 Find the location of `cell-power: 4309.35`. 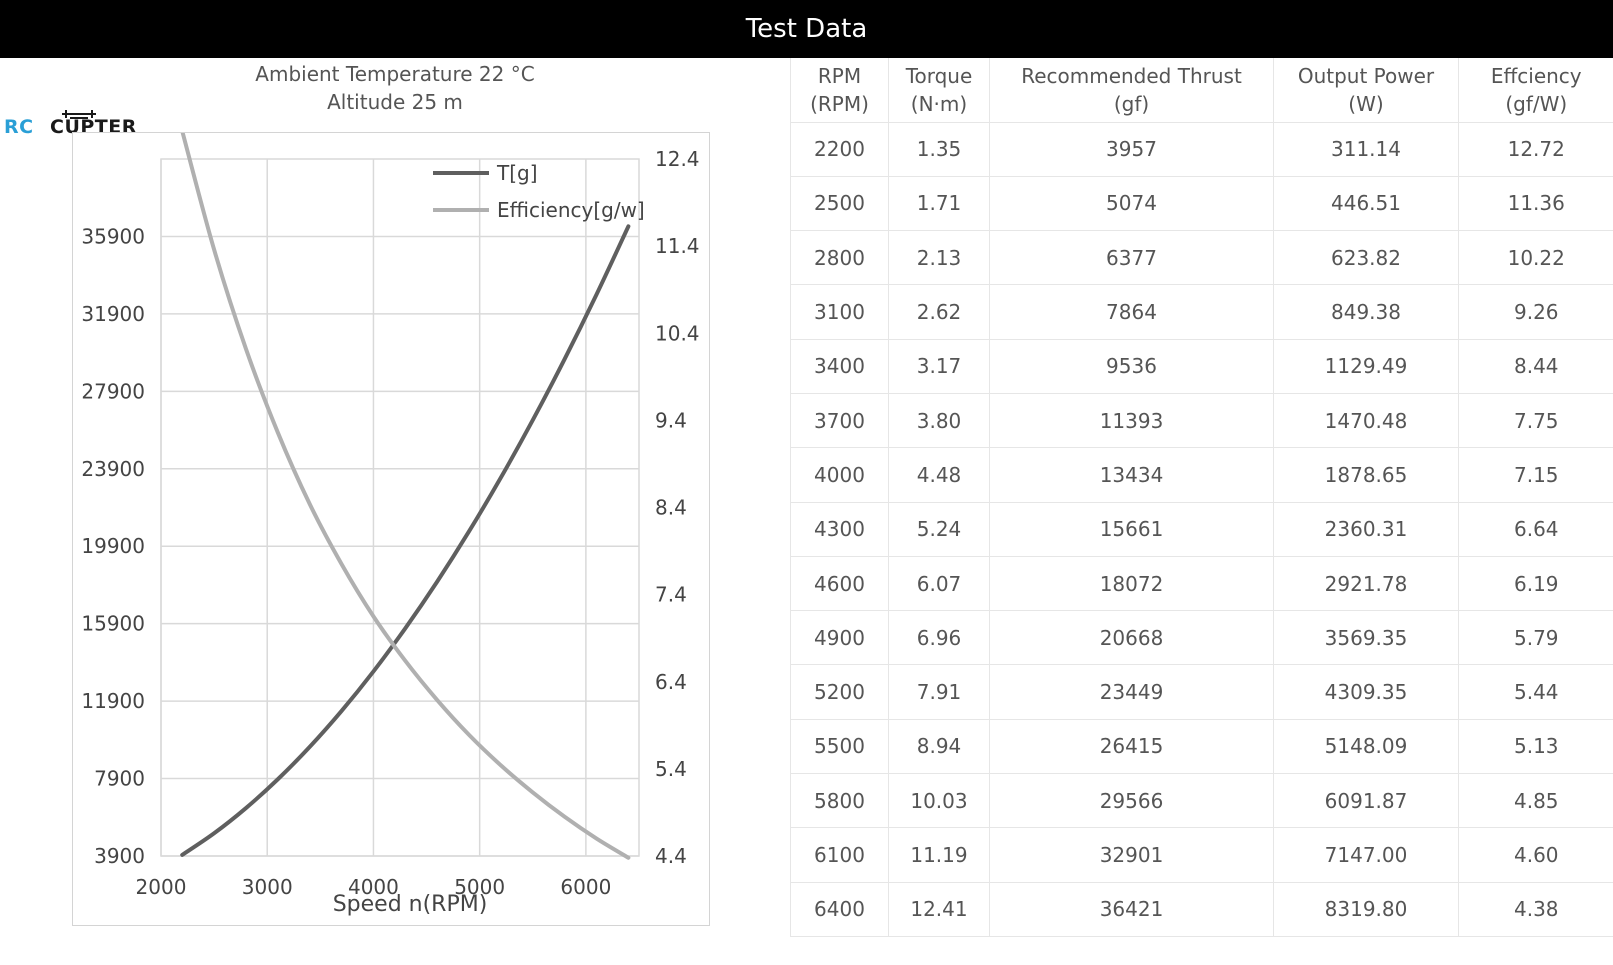

cell-power: 4309.35 is located at coordinates (1366, 692).